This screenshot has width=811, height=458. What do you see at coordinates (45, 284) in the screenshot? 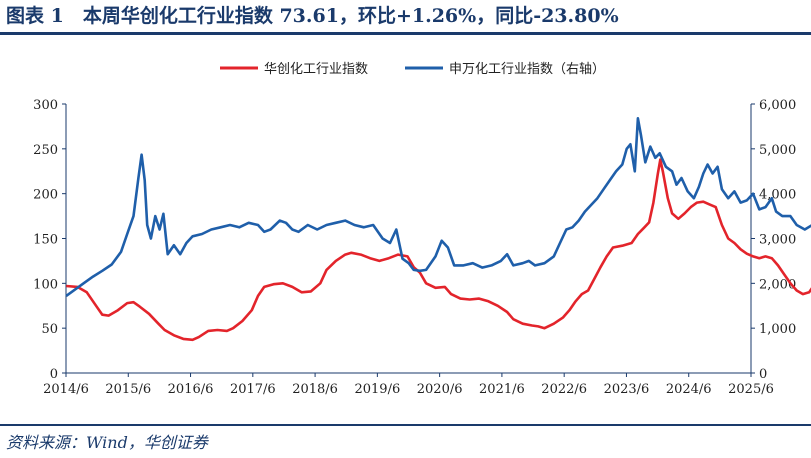
I see `y-left-tick-label: 100` at bounding box center [45, 284].